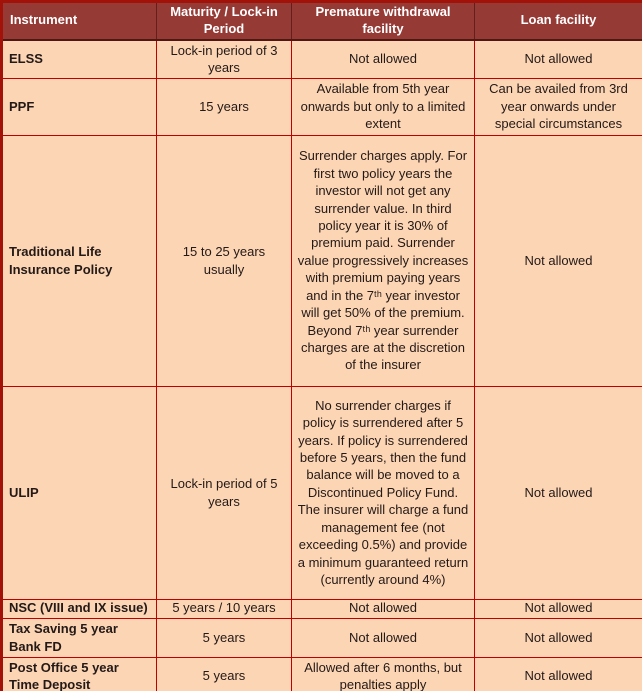  I want to click on col-header-instrument: Instrument, so click(79, 21).